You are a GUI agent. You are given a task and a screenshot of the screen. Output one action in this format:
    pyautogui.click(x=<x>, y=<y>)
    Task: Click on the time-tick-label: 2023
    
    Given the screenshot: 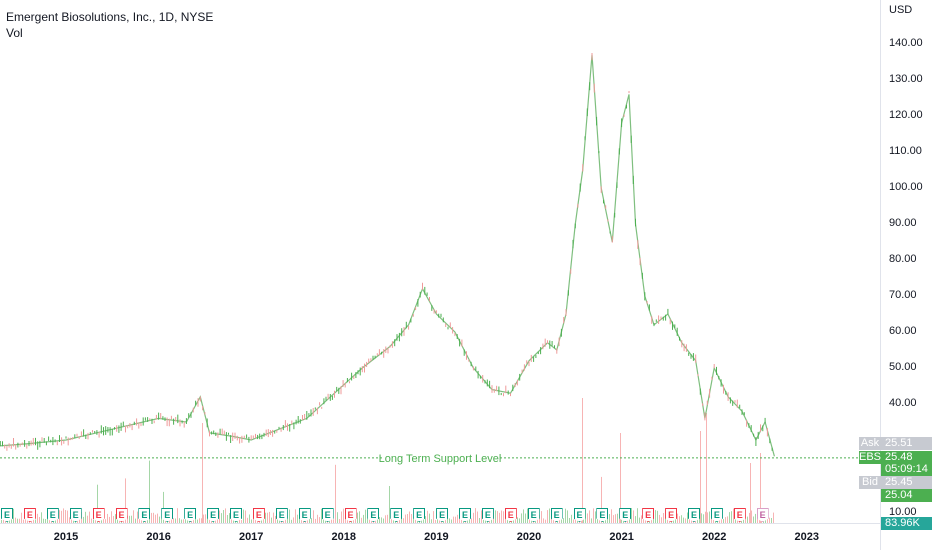 What is the action you would take?
    pyautogui.click(x=807, y=537)
    